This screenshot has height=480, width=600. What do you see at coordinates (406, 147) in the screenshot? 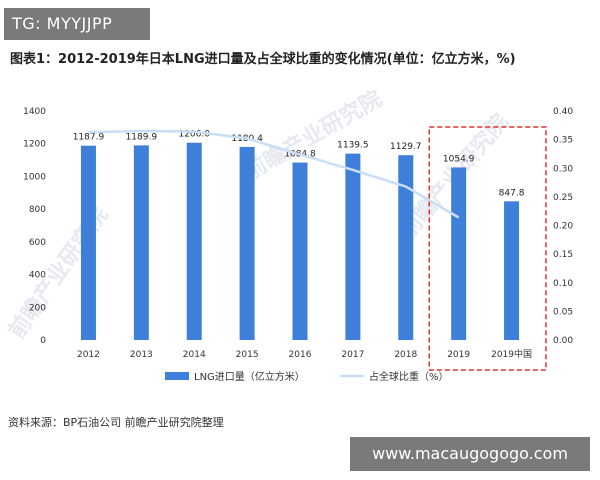
I see `bar-value-label: 1129.7` at bounding box center [406, 147].